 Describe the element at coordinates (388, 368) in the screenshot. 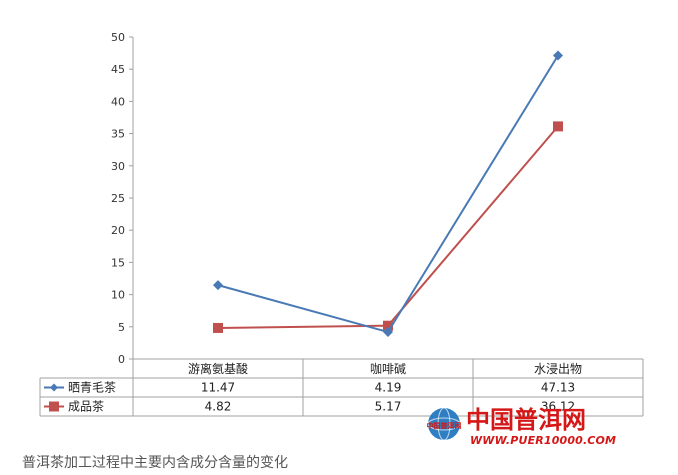

I see `category-label: 咖啡碱` at that location.